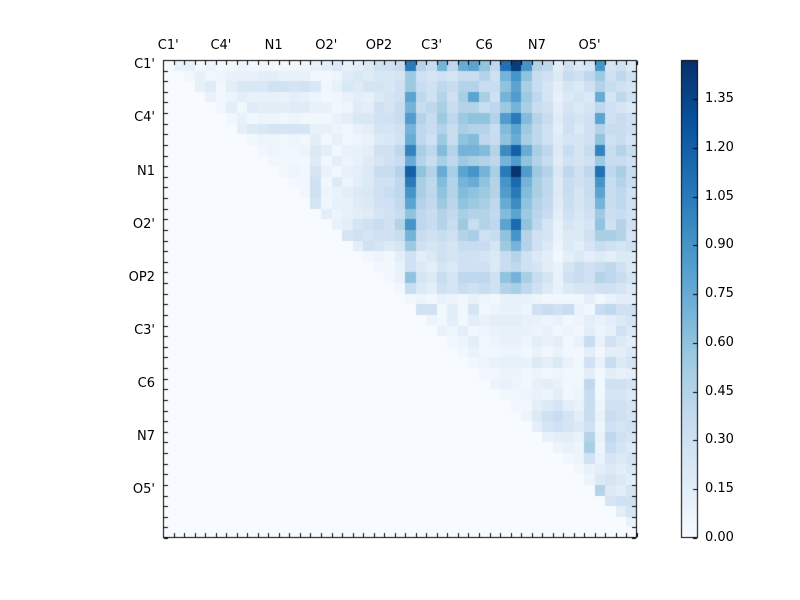  Describe the element at coordinates (719, 440) in the screenshot. I see `colorbar-tick-label-2: 0.30` at that location.